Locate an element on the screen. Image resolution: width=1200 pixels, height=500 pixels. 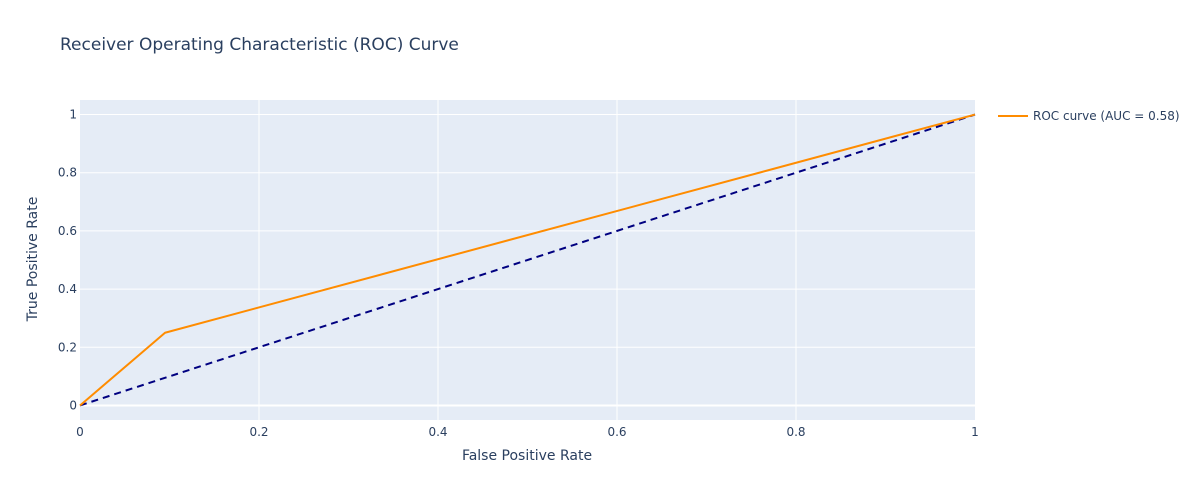
y-tick-label: 0 is located at coordinates (73, 405).